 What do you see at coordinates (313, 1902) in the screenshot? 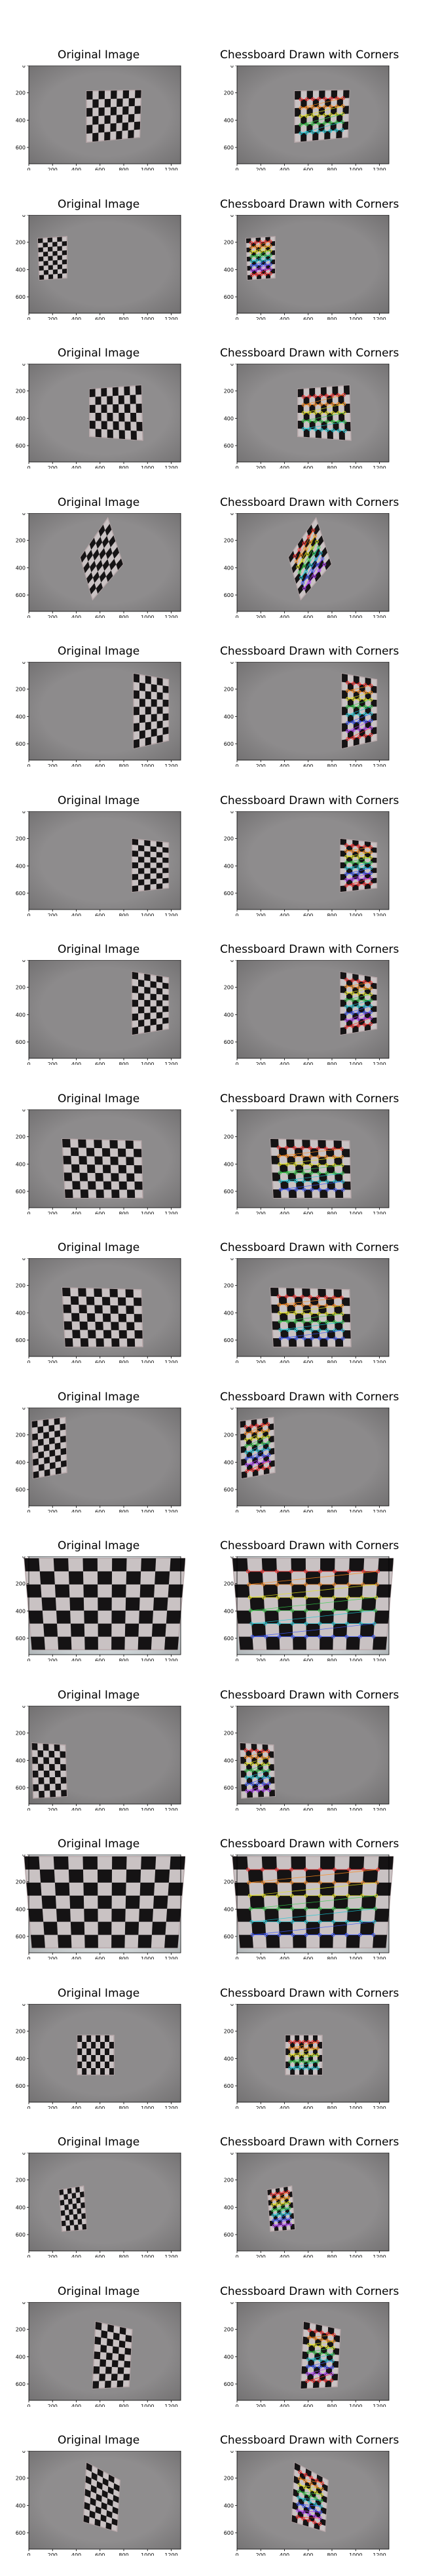
I see `detected-corners` at bounding box center [313, 1902].